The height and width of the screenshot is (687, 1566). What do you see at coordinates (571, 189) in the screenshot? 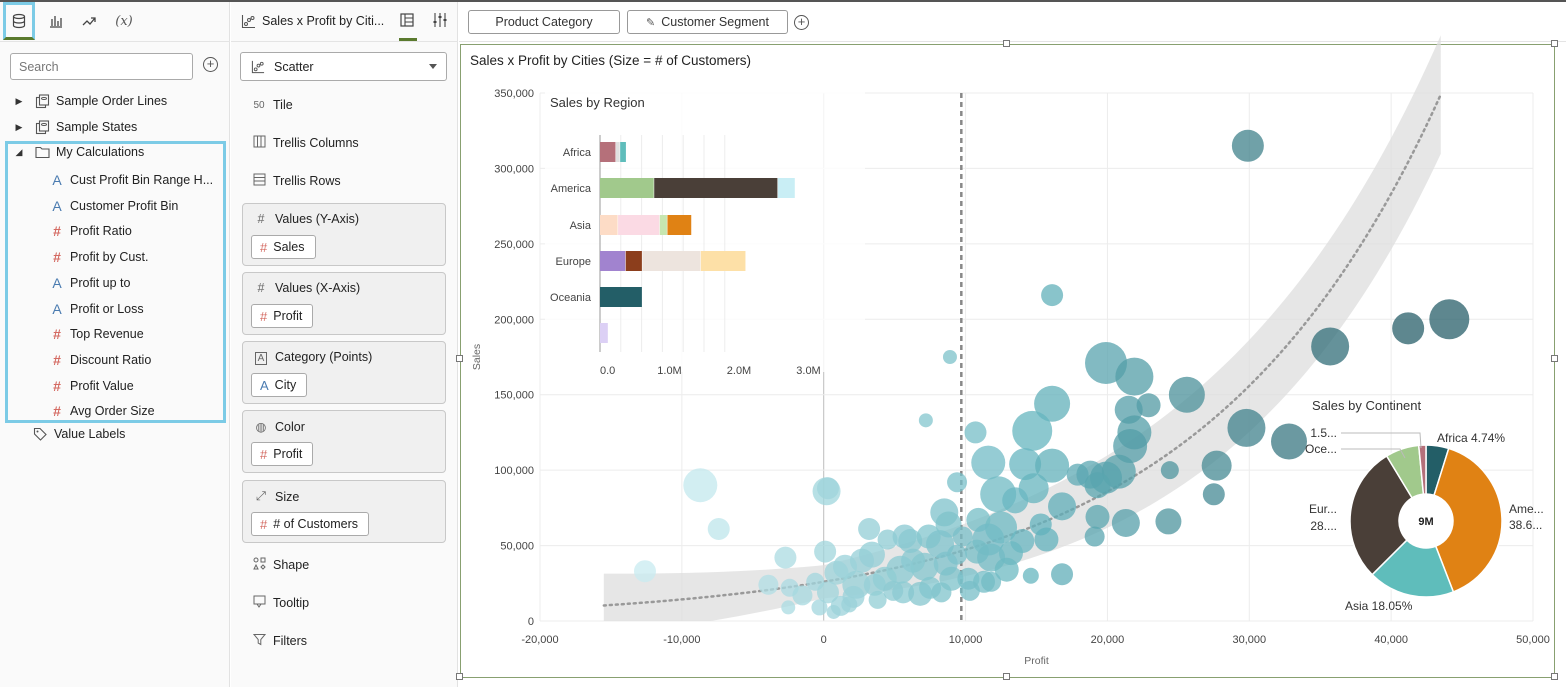
I see `inset-category-label: America` at bounding box center [571, 189].